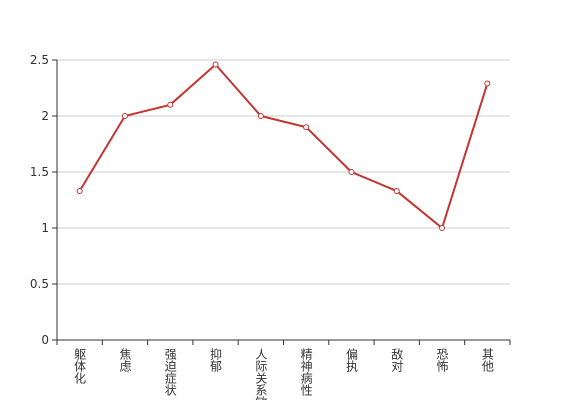 This screenshot has height=400, width=567. I want to click on y-tick-label: 2, so click(45, 116).